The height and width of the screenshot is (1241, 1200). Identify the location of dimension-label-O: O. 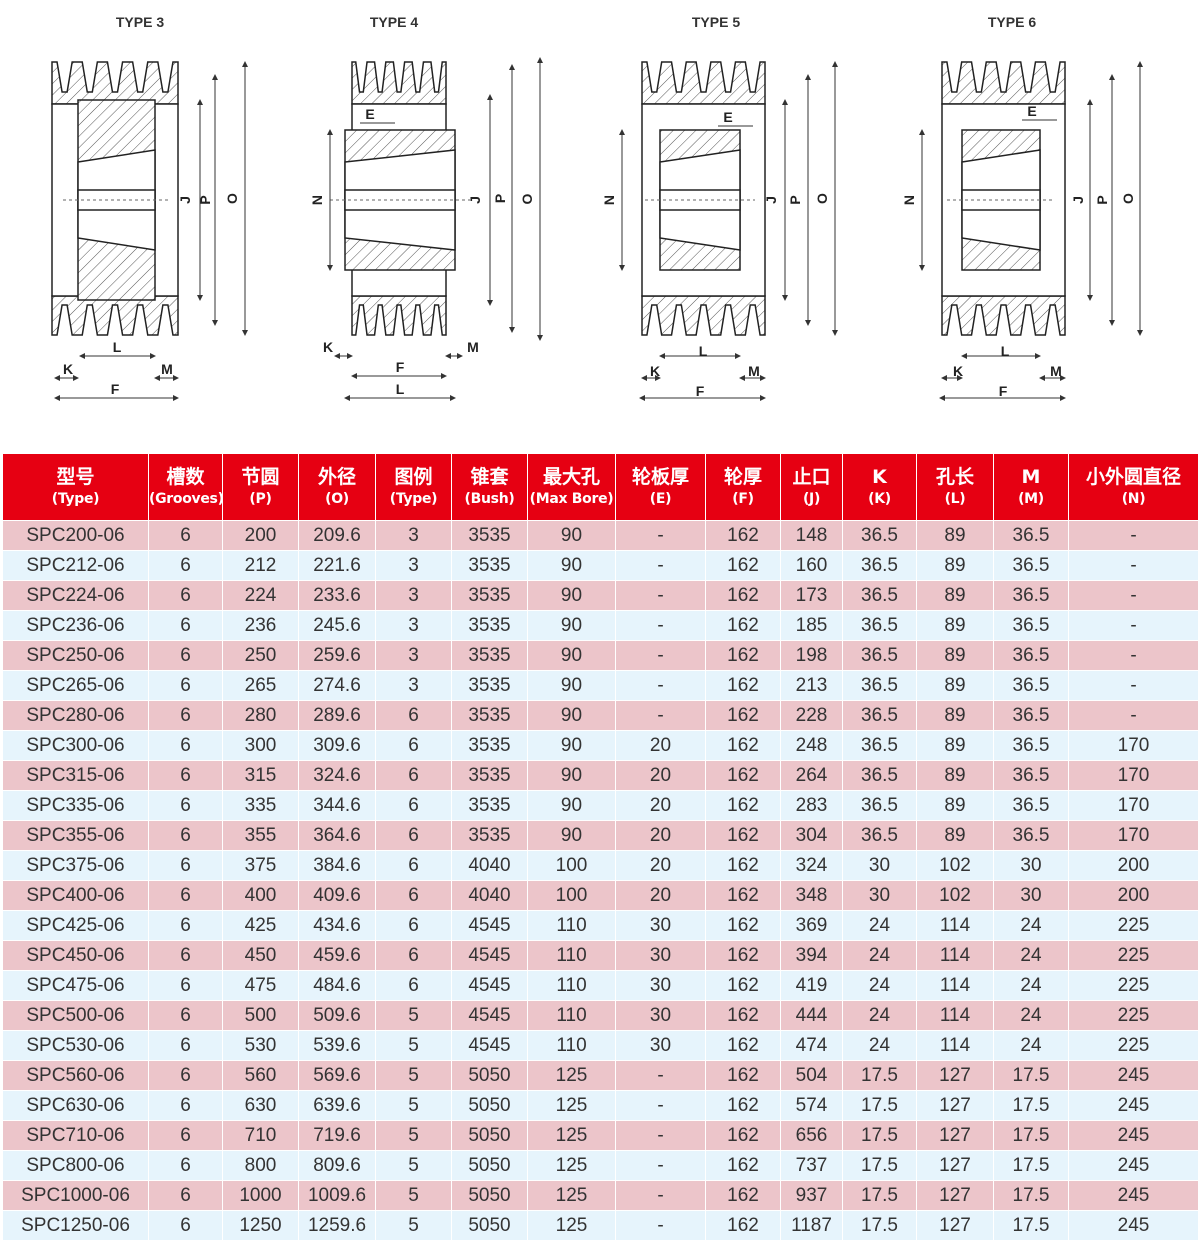
(527, 198).